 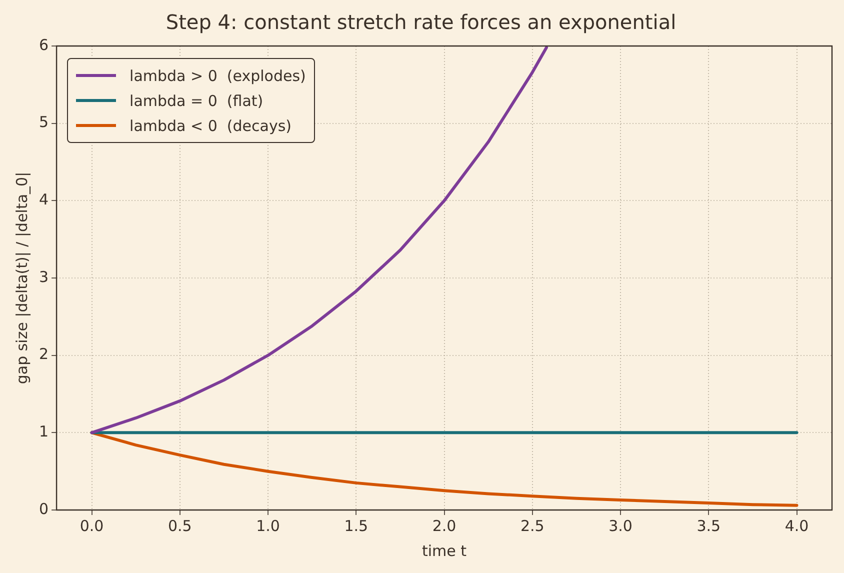 What do you see at coordinates (268, 525) in the screenshot?
I see `x-tick-label: 1.0` at bounding box center [268, 525].